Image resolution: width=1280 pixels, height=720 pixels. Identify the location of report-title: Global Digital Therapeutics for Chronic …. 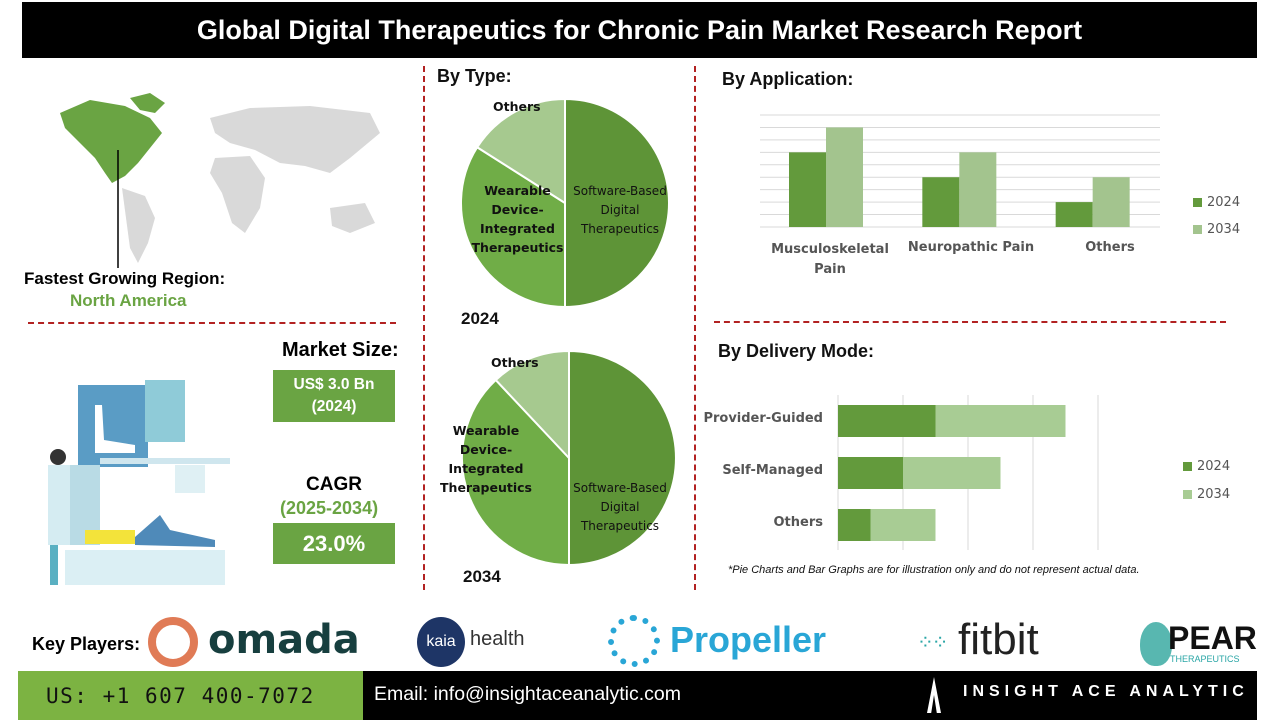
(639, 30).